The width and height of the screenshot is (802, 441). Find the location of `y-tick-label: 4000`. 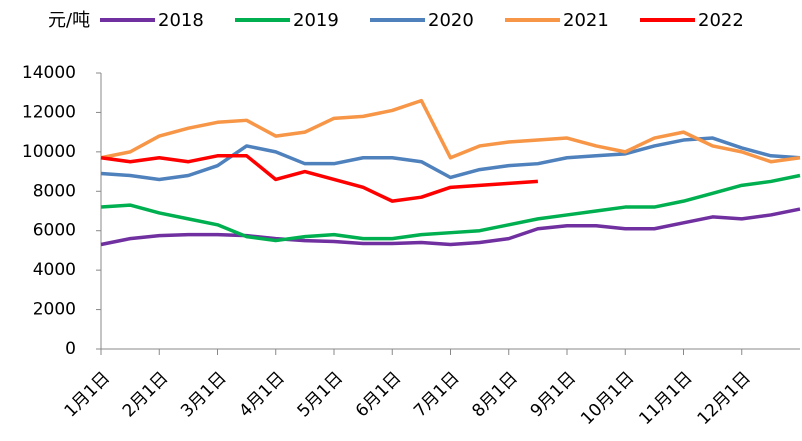

y-tick-label: 4000 is located at coordinates (54, 270).